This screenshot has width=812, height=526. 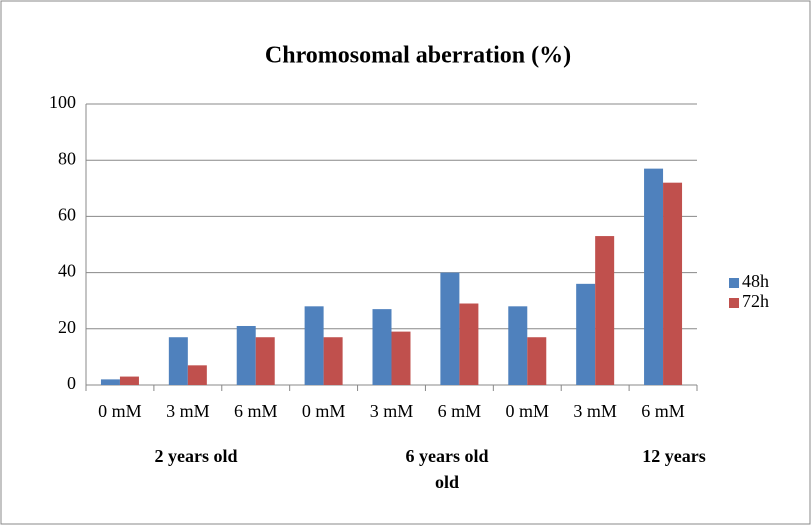 What do you see at coordinates (447, 482) in the screenshot?
I see `group-label: old` at bounding box center [447, 482].